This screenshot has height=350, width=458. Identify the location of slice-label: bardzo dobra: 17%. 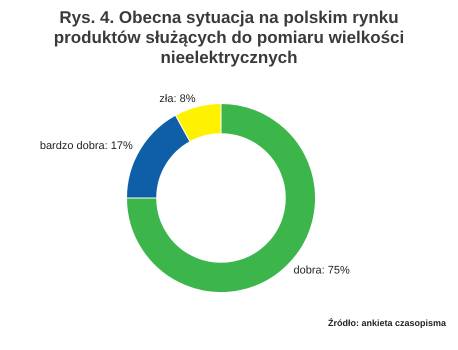
(86, 146).